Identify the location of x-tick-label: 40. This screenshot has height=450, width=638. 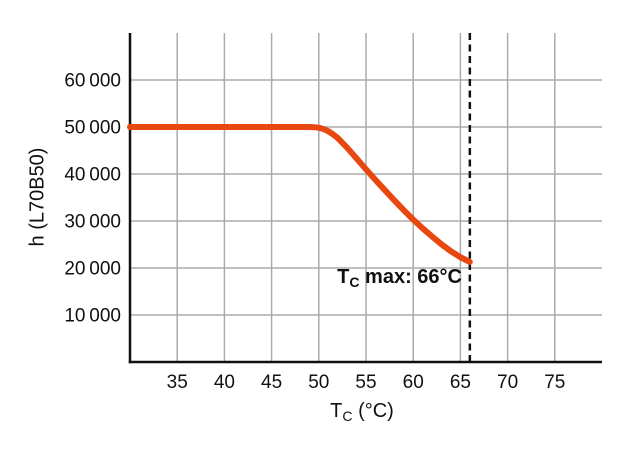
(224, 382).